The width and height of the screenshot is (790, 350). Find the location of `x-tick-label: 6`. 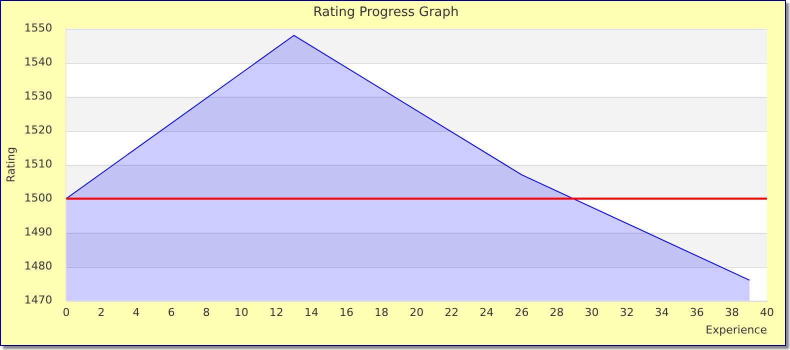

x-tick-label: 6 is located at coordinates (171, 313).